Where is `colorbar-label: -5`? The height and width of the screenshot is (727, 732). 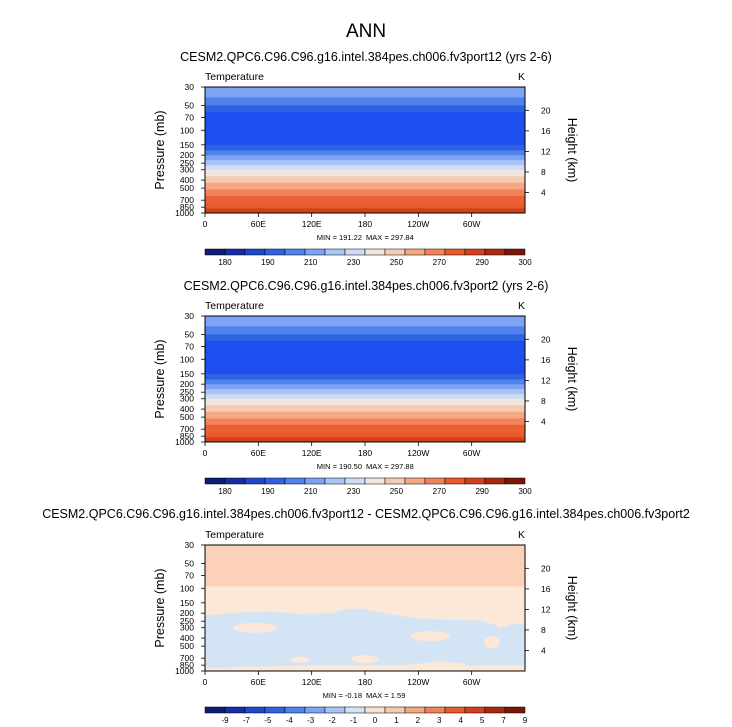
colorbar-label: -5 is located at coordinates (268, 720).